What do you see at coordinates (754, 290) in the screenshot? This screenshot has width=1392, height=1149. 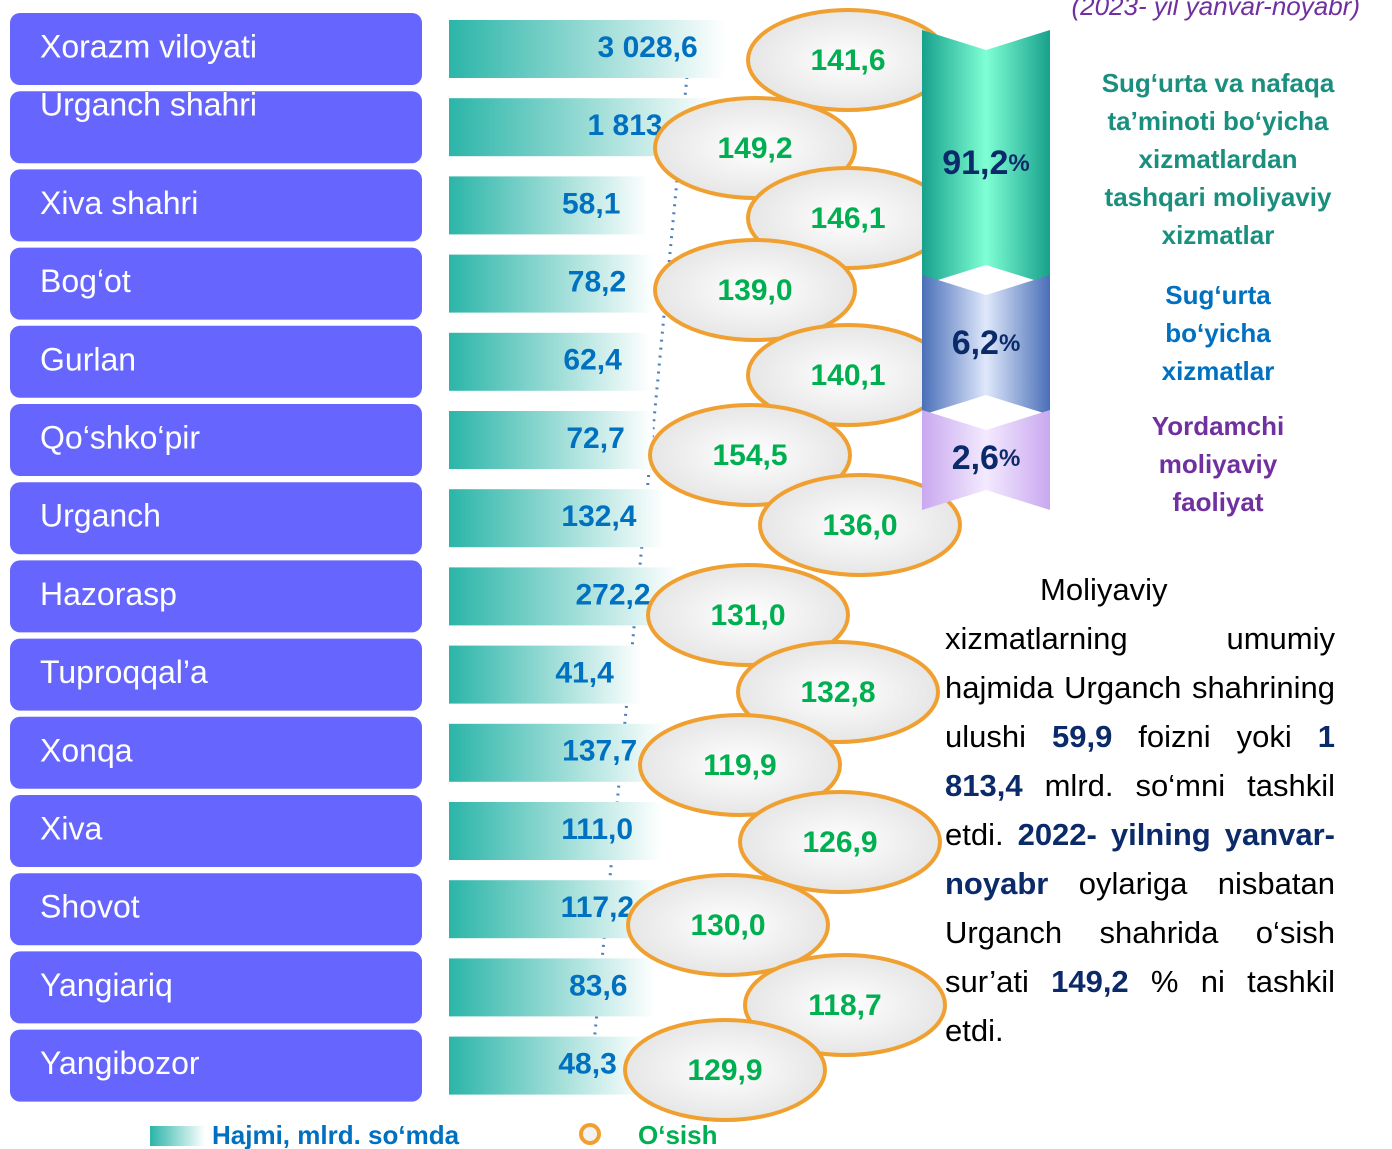 I see `growth-label: 139,0` at bounding box center [754, 290].